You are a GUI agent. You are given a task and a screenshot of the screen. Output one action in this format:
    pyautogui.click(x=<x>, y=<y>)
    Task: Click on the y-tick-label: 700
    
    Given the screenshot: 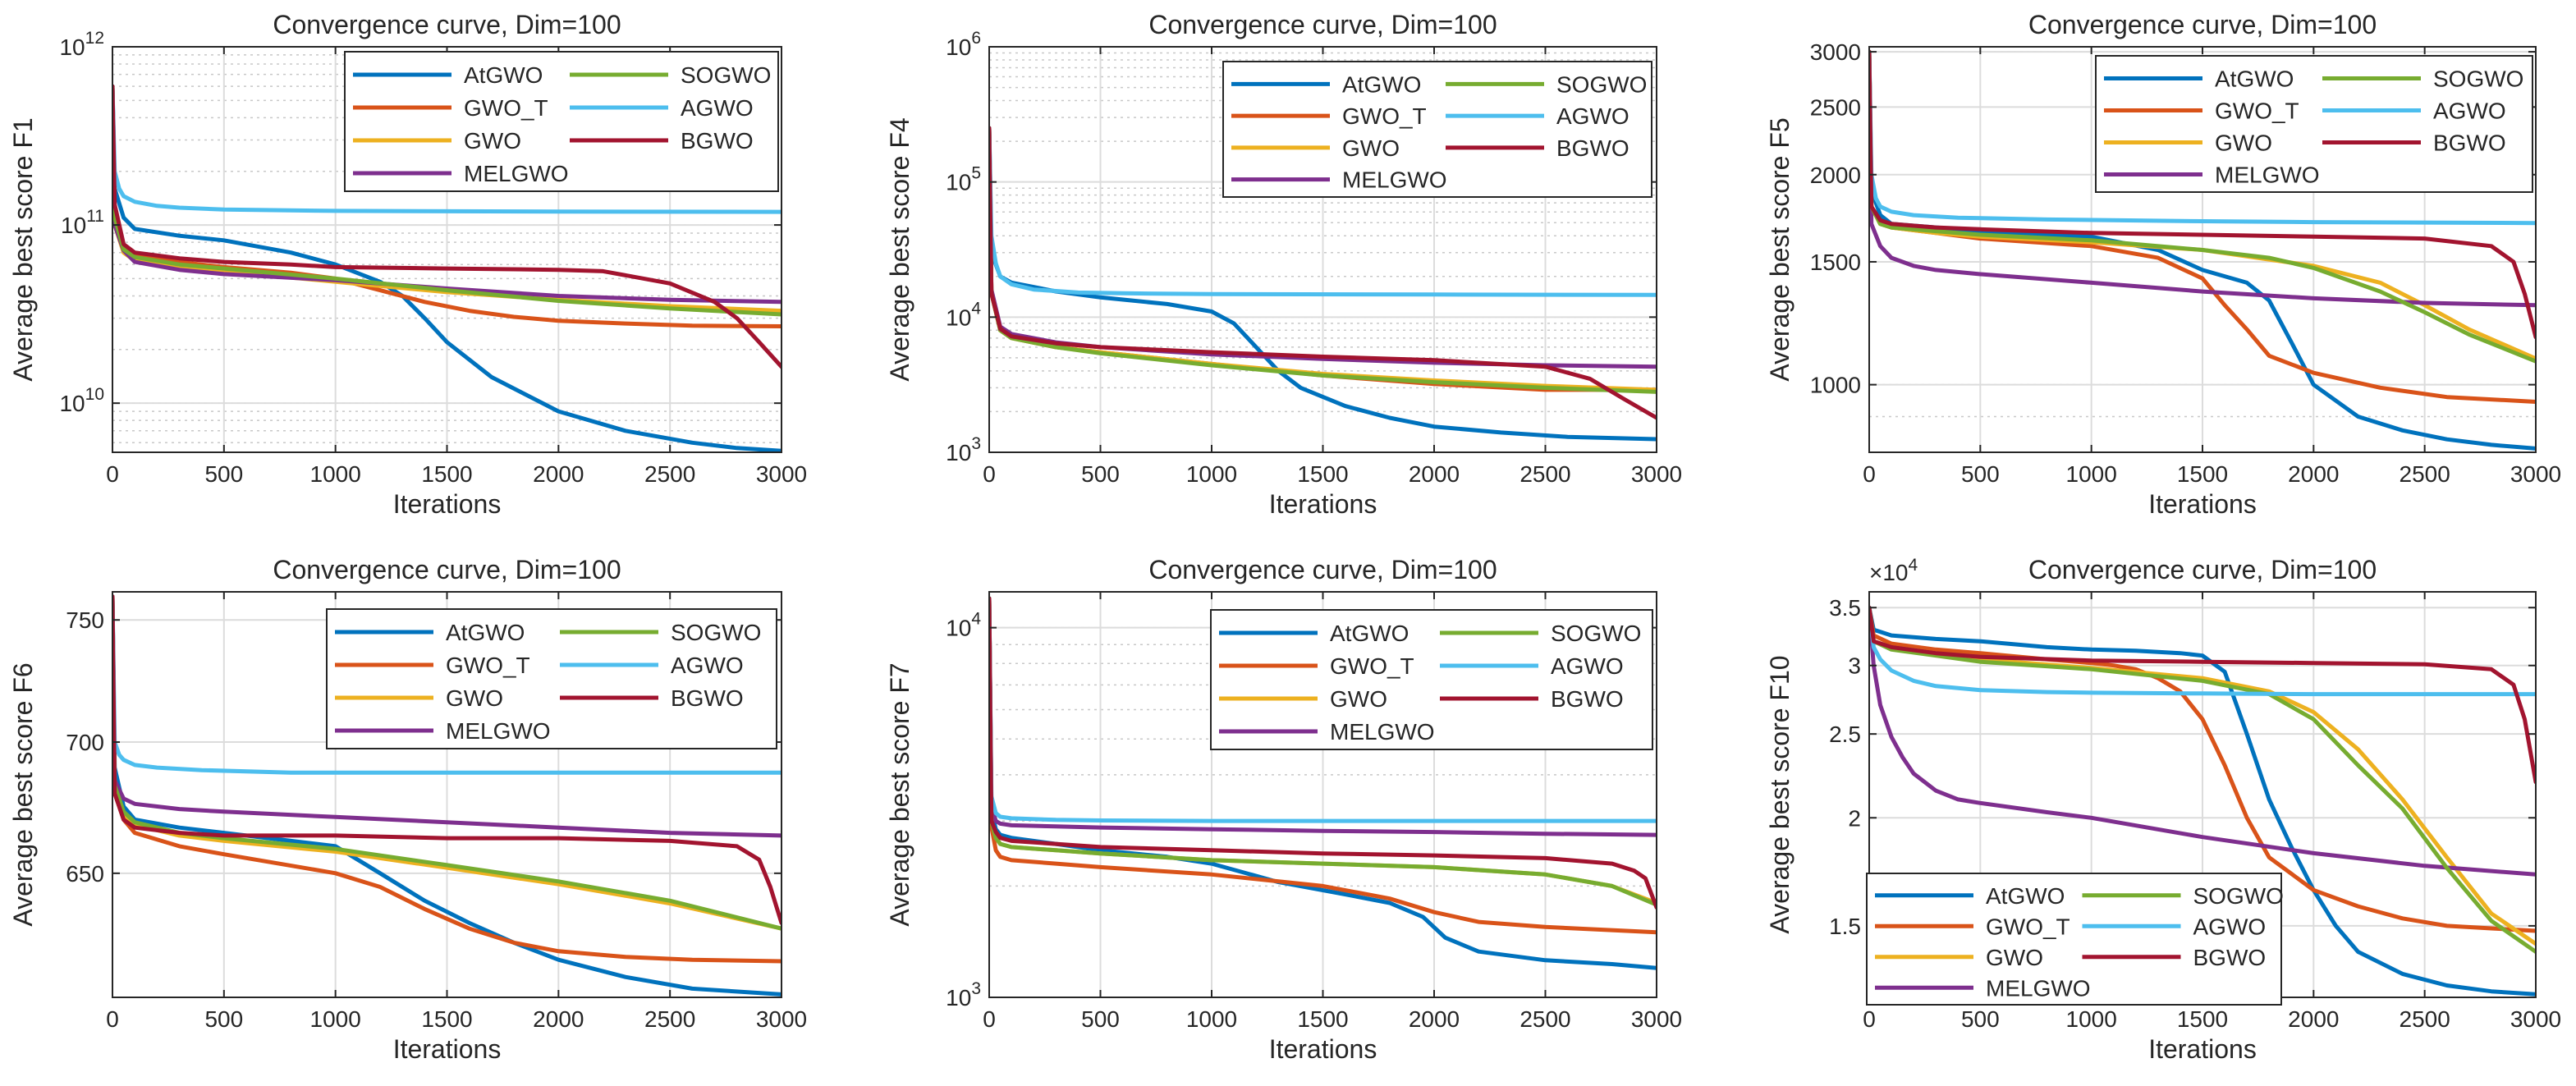 What is the action you would take?
    pyautogui.click(x=85, y=742)
    